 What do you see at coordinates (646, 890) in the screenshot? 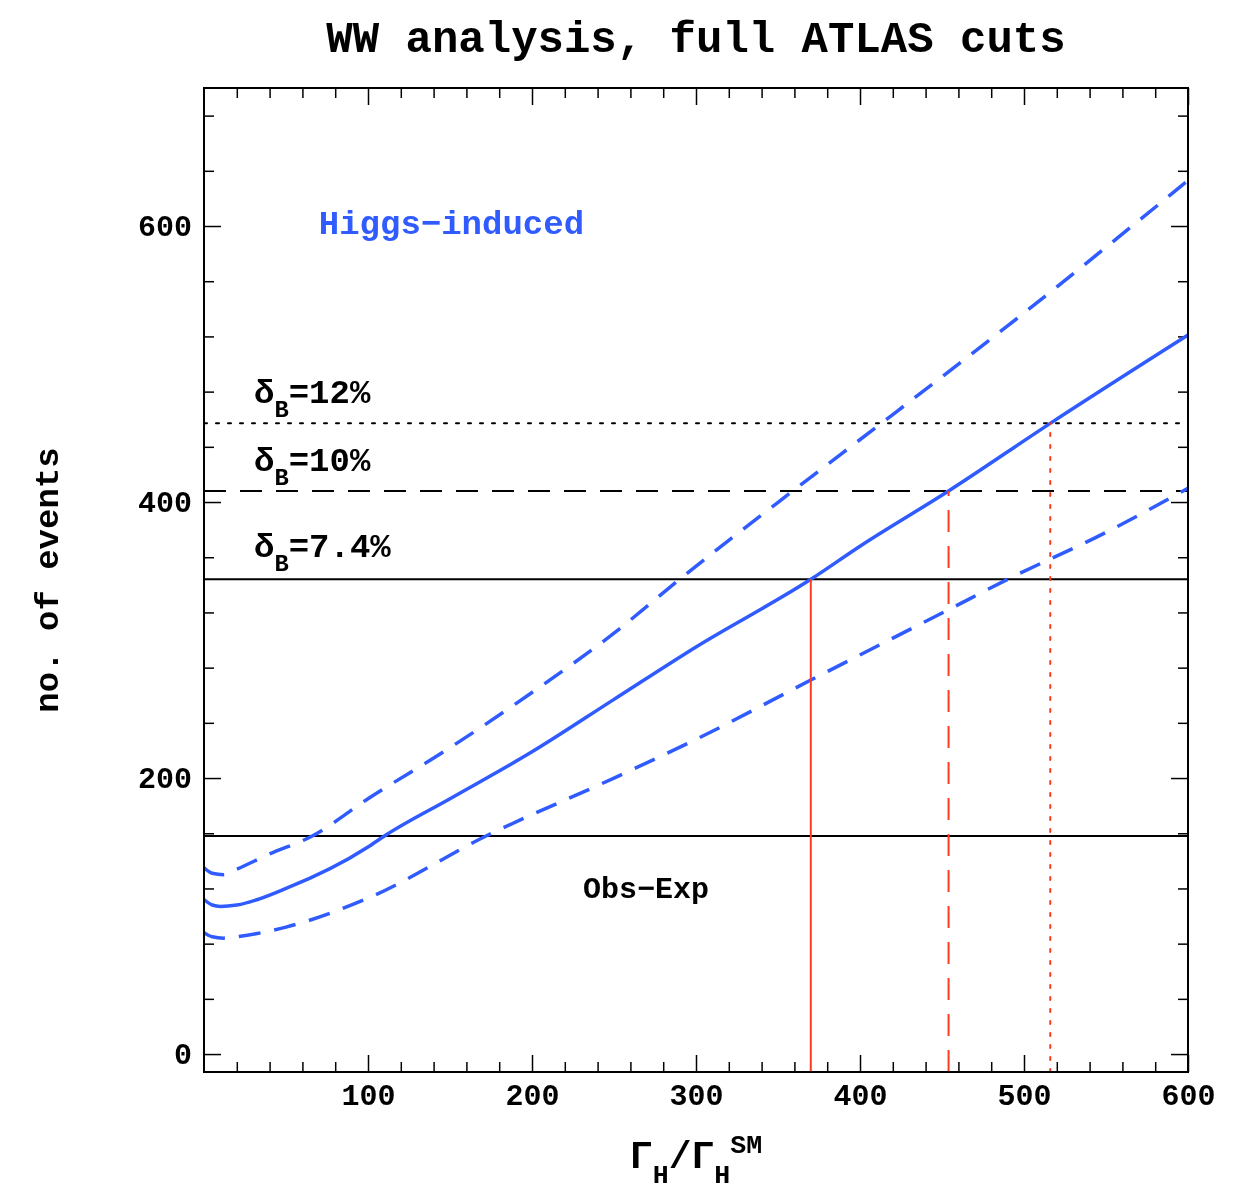
I see `annotation: Obs−Exp` at bounding box center [646, 890].